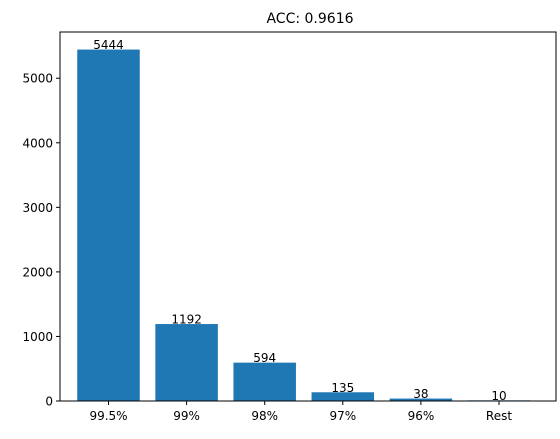 This screenshot has height=439, width=560. What do you see at coordinates (421, 416) in the screenshot?
I see `x-tick-label-4: 96%` at bounding box center [421, 416].